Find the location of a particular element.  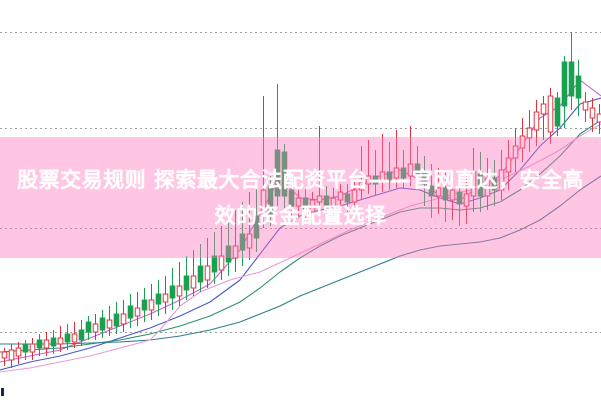

axis-corner-tick is located at coordinates (2, 392).